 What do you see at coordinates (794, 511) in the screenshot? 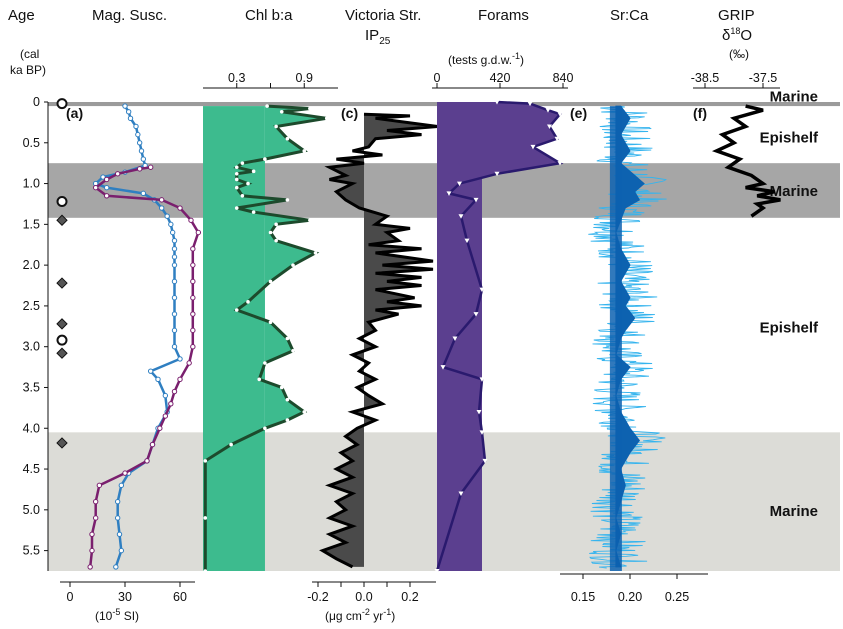
I see `zone-label-4: Marine` at bounding box center [794, 511].